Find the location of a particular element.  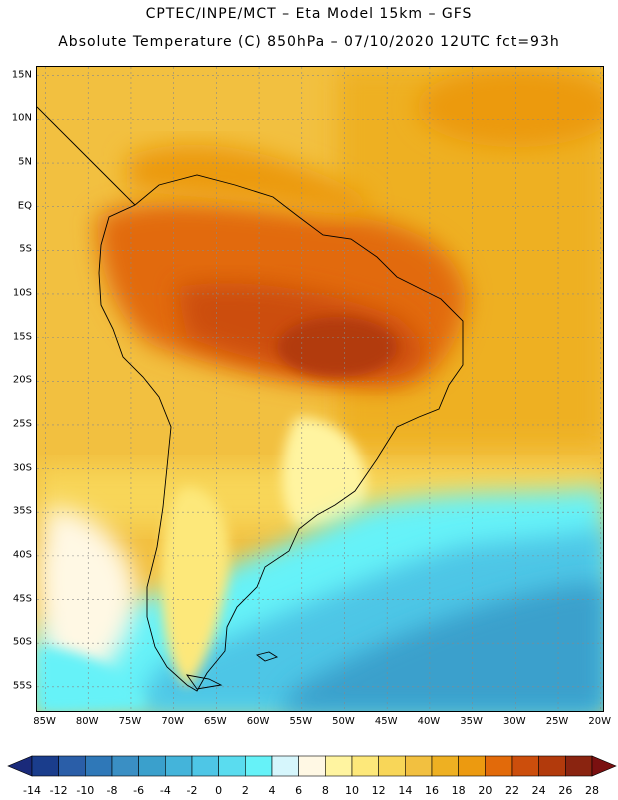

colorbar-tick-label: 6 is located at coordinates (299, 790).